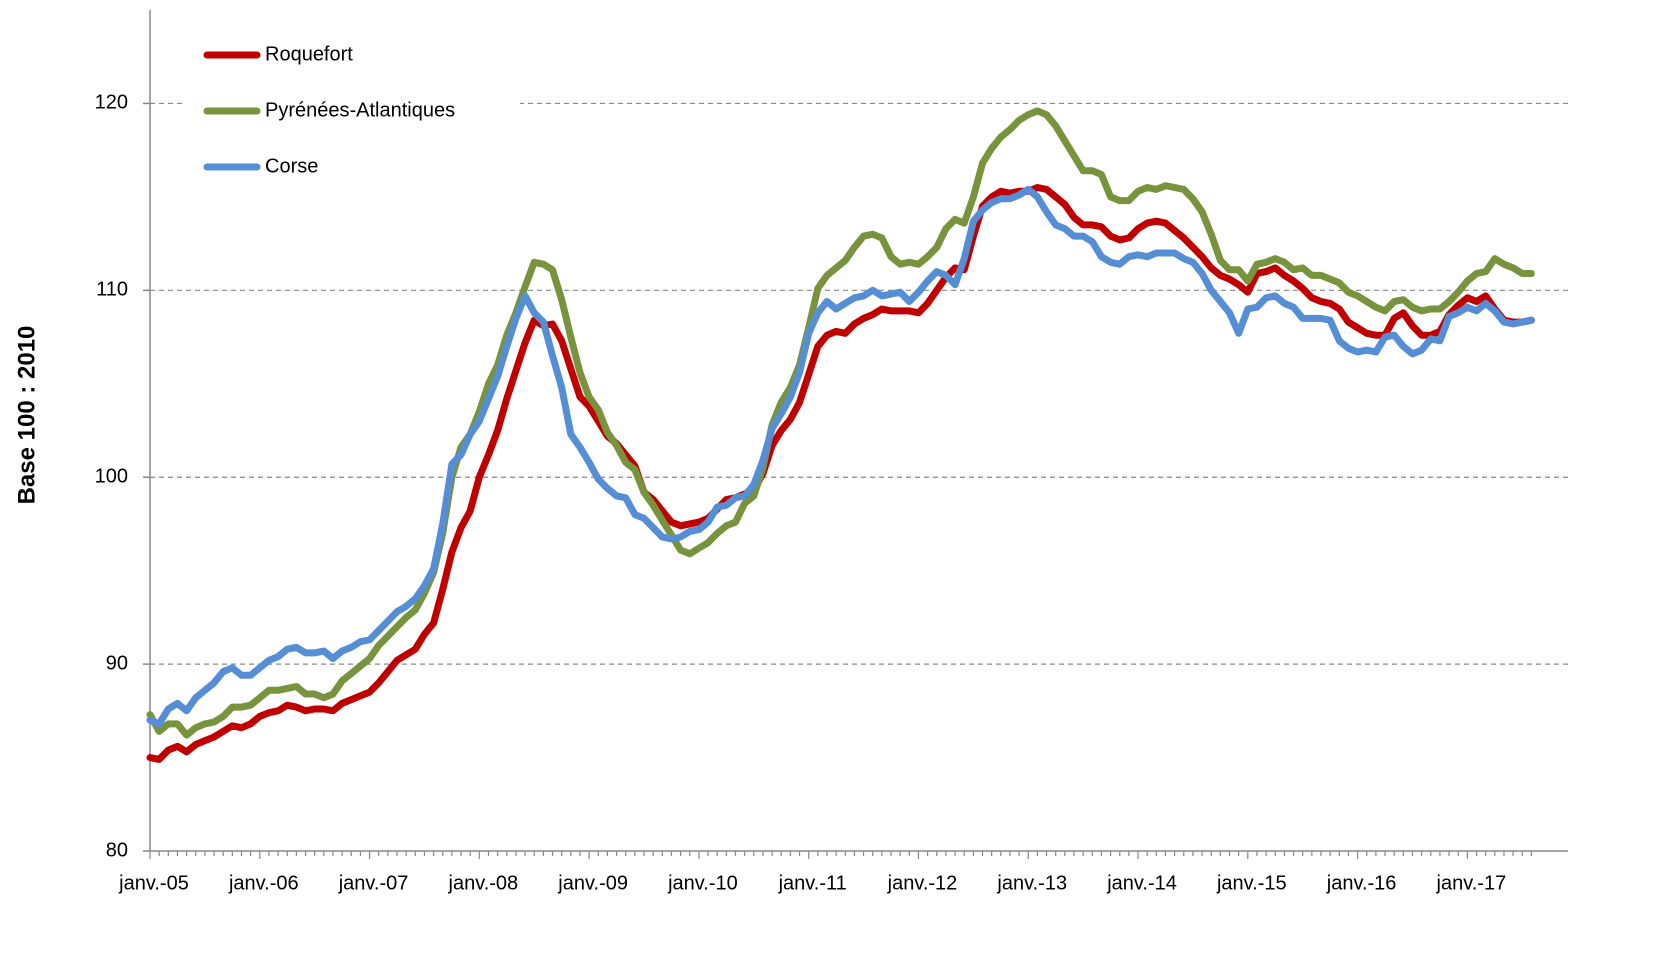  Describe the element at coordinates (117, 850) in the screenshot. I see `y-tick-label: 80` at that location.